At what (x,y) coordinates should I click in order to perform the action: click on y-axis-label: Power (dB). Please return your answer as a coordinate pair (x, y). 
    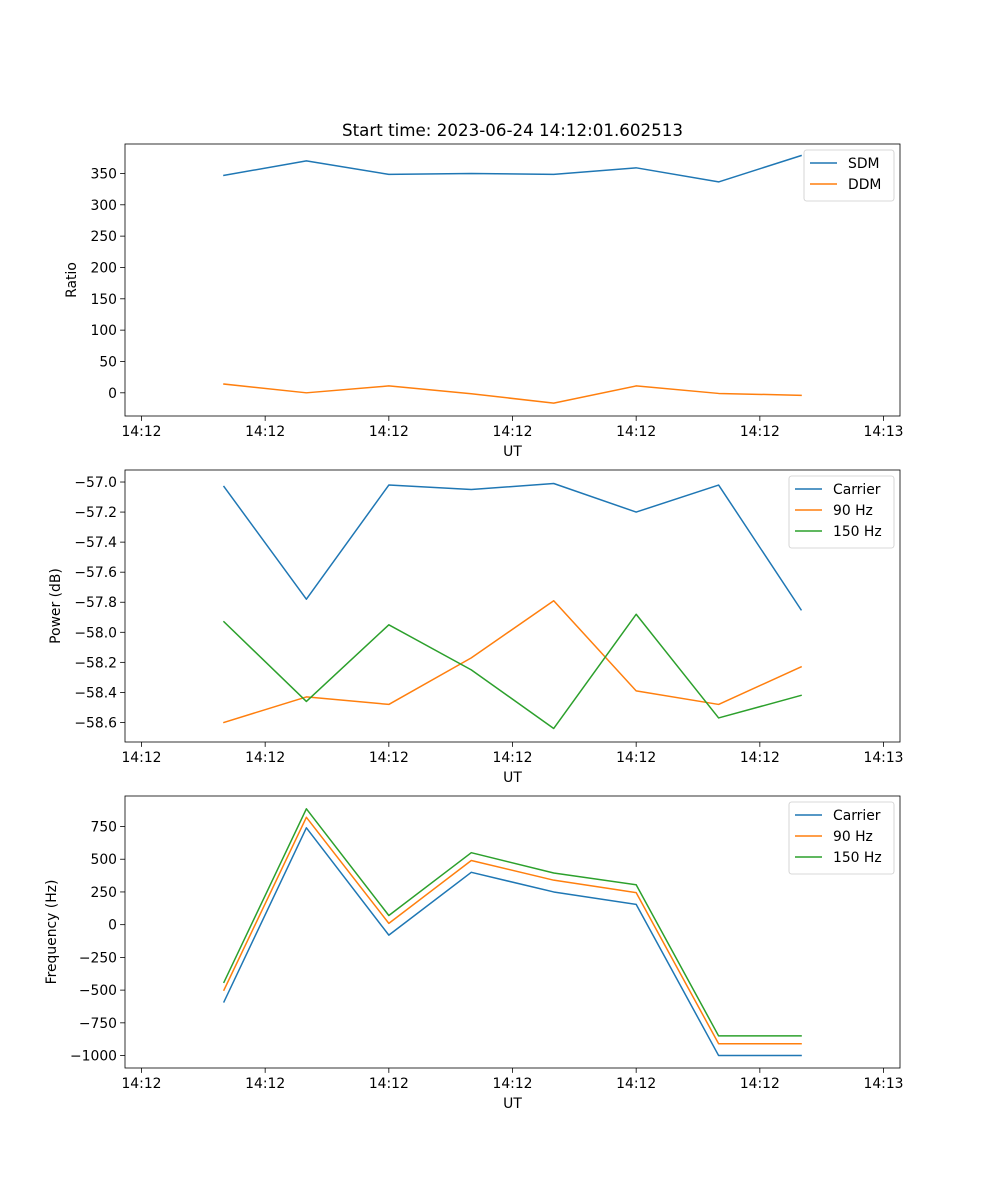
    Looking at the image, I should click on (56, 606).